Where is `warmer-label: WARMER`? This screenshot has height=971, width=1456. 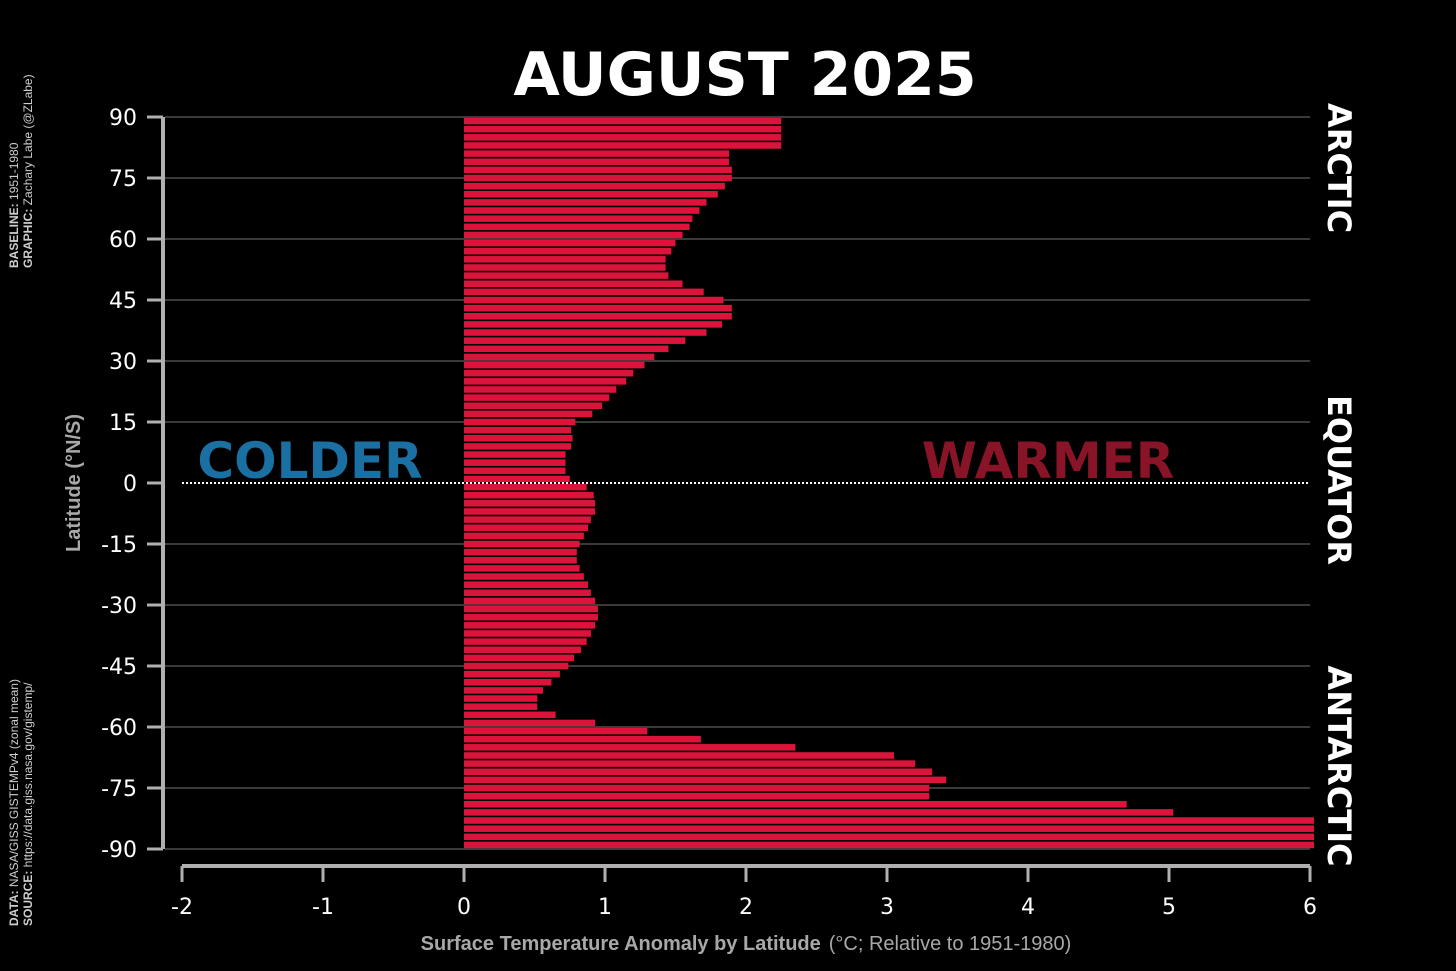
warmer-label: WARMER is located at coordinates (1048, 461).